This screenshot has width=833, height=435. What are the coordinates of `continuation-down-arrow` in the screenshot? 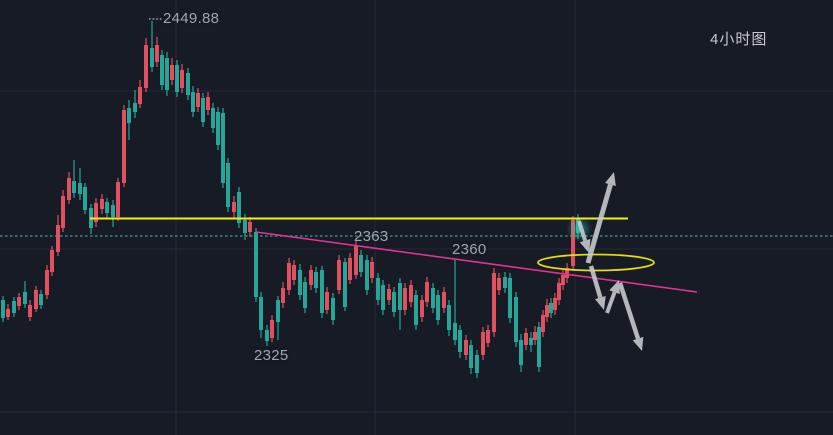 It's located at (630, 316).